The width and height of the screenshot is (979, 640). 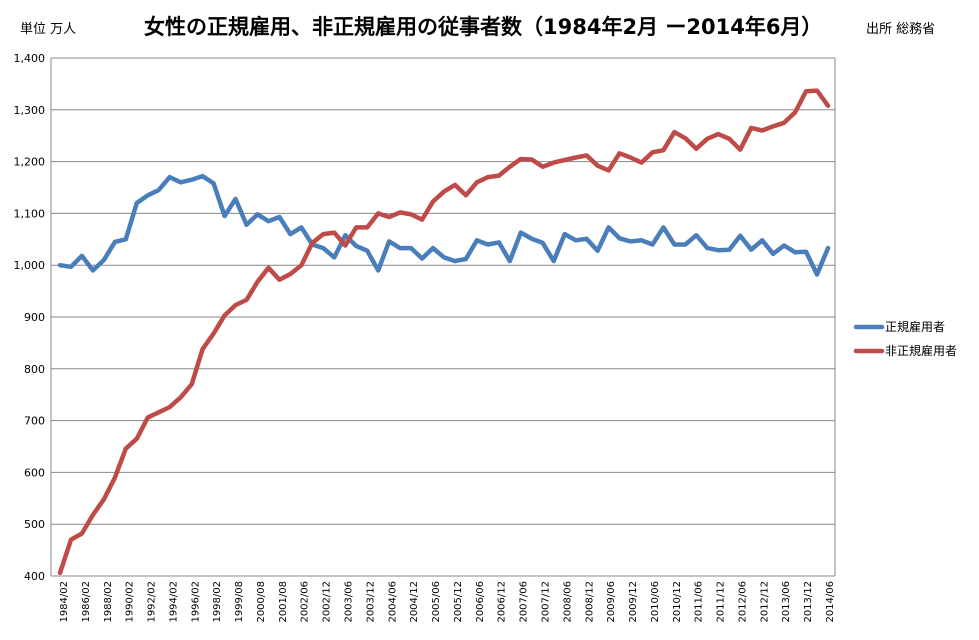 I want to click on chart-title: 女性の正規雇用、非正規雇用の従事者数（1984年2月 ー2014年6月）, so click(x=483, y=27).